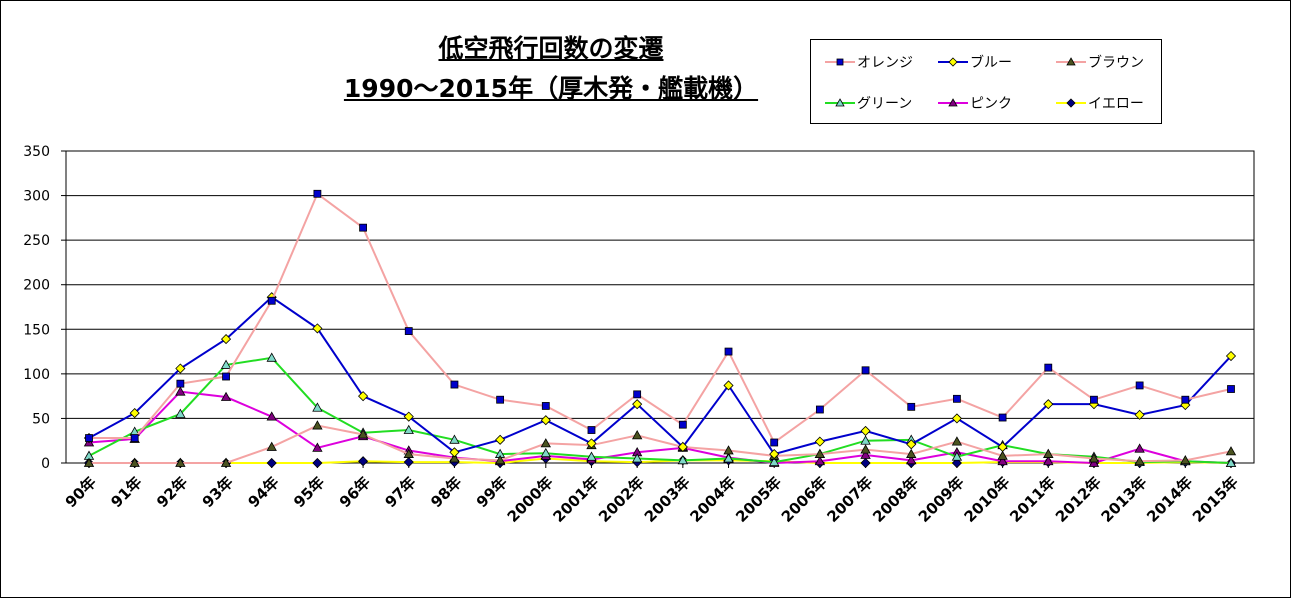  I want to click on chart-title-line-1: 低空飛行回数の変遷, so click(551, 48).